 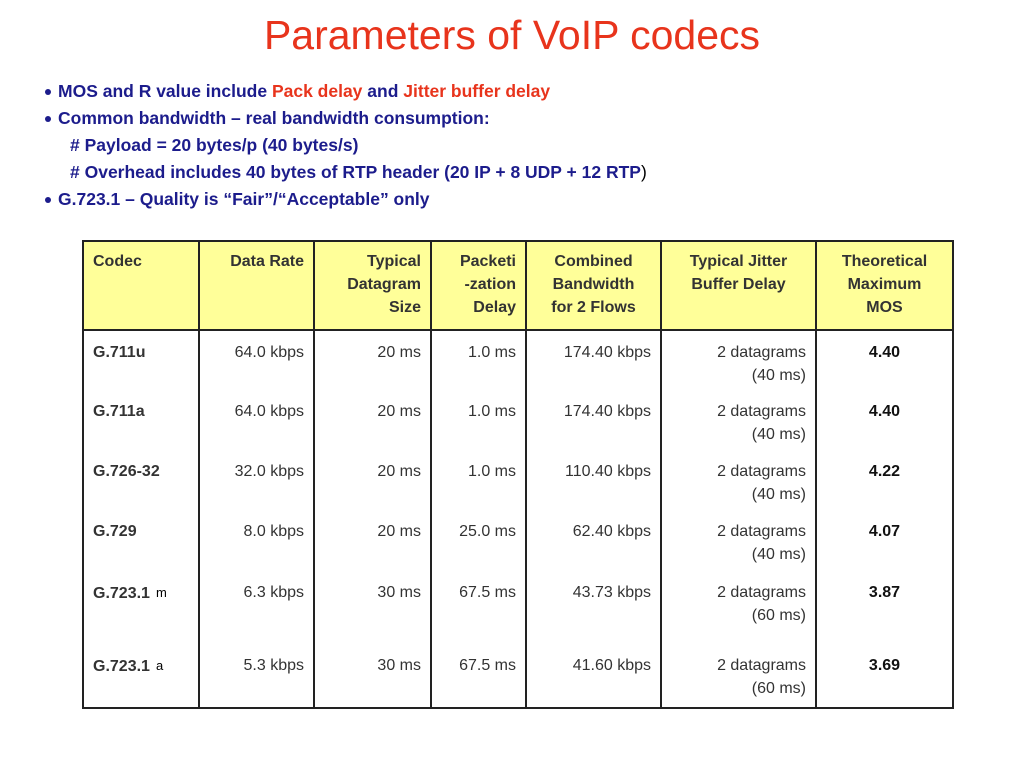 I want to click on slide-title: Parameters of VoIP codecs, so click(x=512, y=35).